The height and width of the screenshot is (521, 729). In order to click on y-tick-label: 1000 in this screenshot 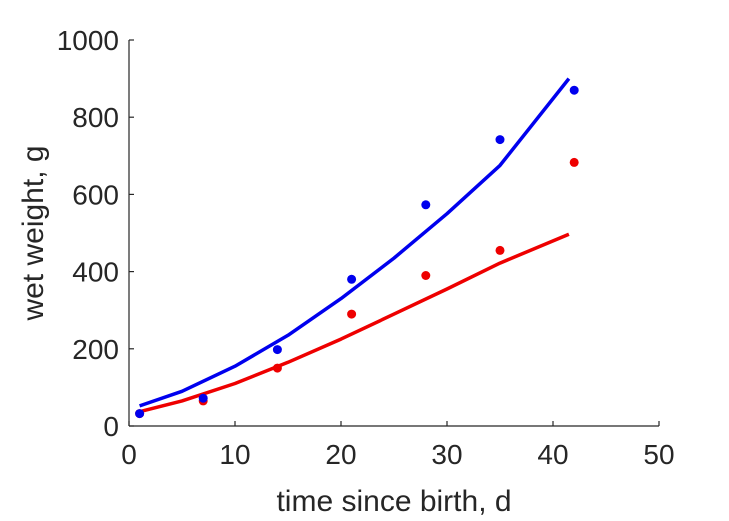, I will do `click(88, 40)`.